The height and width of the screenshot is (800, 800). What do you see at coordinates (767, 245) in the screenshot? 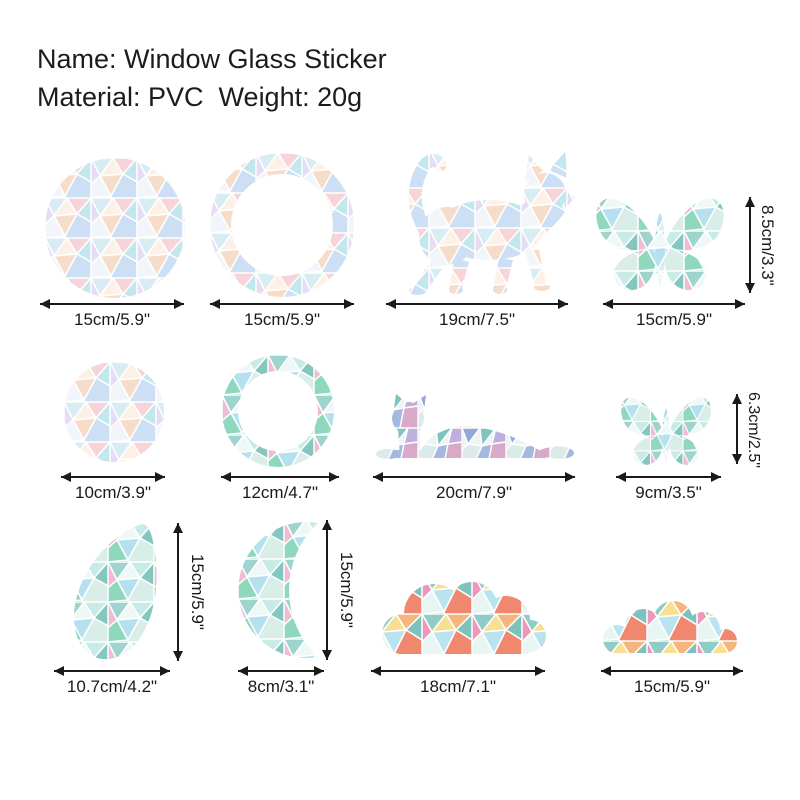
I see `height-label-butterfly-large: 8.5cm/3.3"` at bounding box center [767, 245].